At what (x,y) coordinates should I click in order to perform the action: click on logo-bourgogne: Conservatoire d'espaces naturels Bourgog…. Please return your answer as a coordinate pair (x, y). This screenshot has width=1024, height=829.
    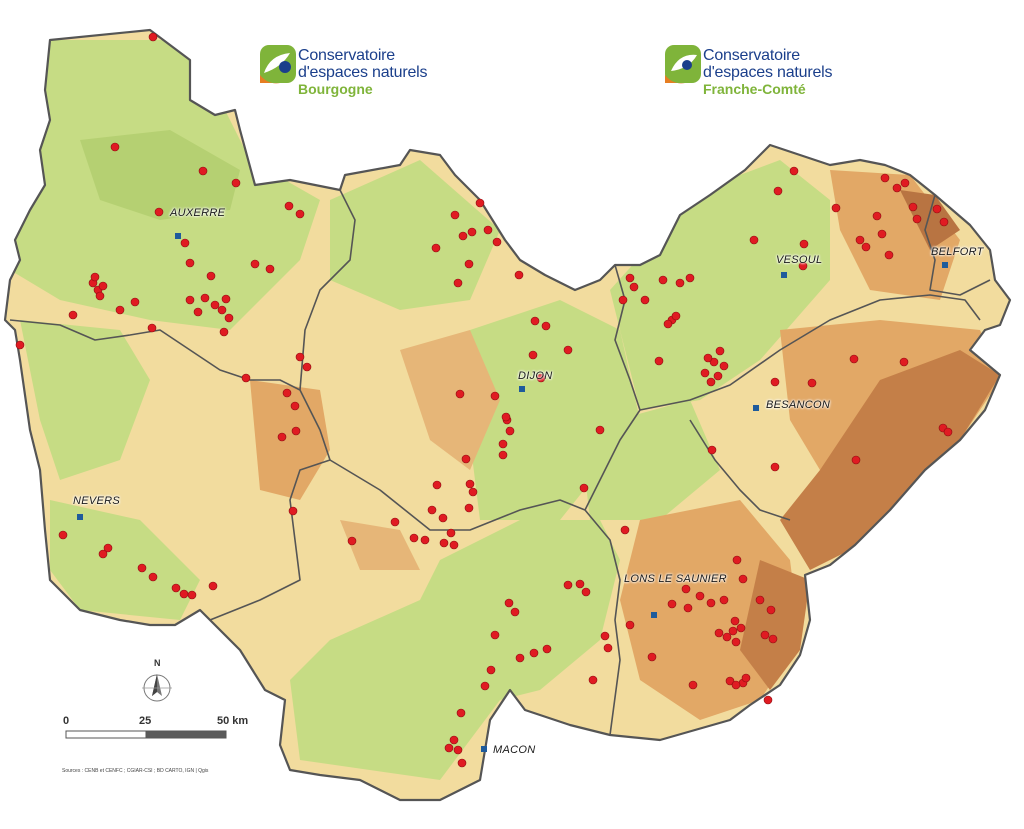
    Looking at the image, I should click on (358, 82).